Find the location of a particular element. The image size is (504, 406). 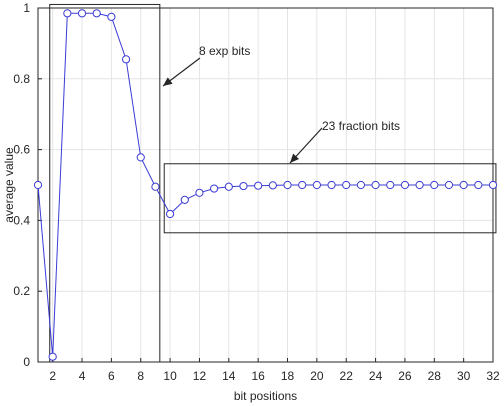

y-tick-label: 0.8 is located at coordinates (21, 79).